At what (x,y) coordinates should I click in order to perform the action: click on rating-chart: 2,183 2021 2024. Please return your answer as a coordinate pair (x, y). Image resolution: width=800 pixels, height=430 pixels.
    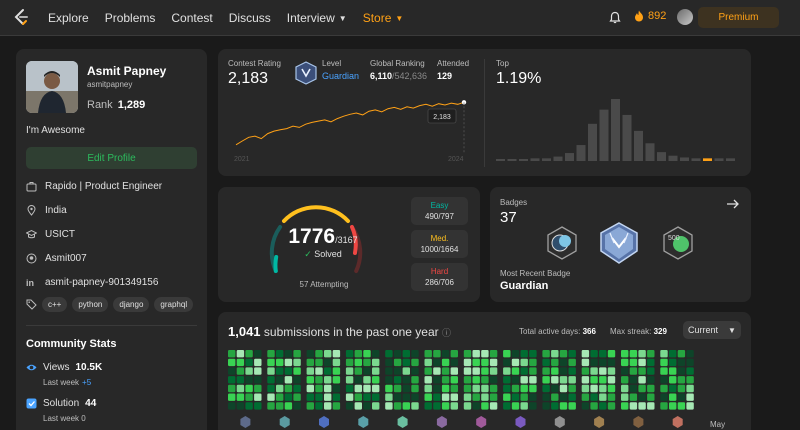
    Looking at the image, I should click on (352, 129).